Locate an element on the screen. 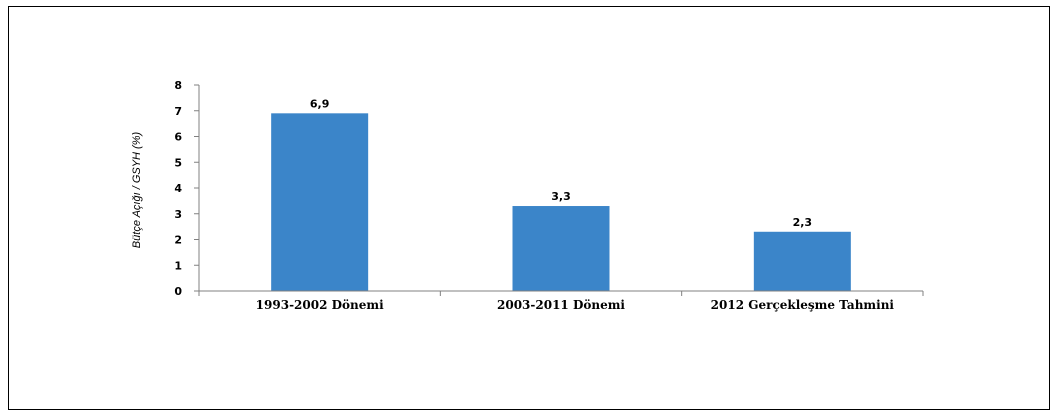 The height and width of the screenshot is (418, 1056). y-tick-label: 4 is located at coordinates (178, 188).